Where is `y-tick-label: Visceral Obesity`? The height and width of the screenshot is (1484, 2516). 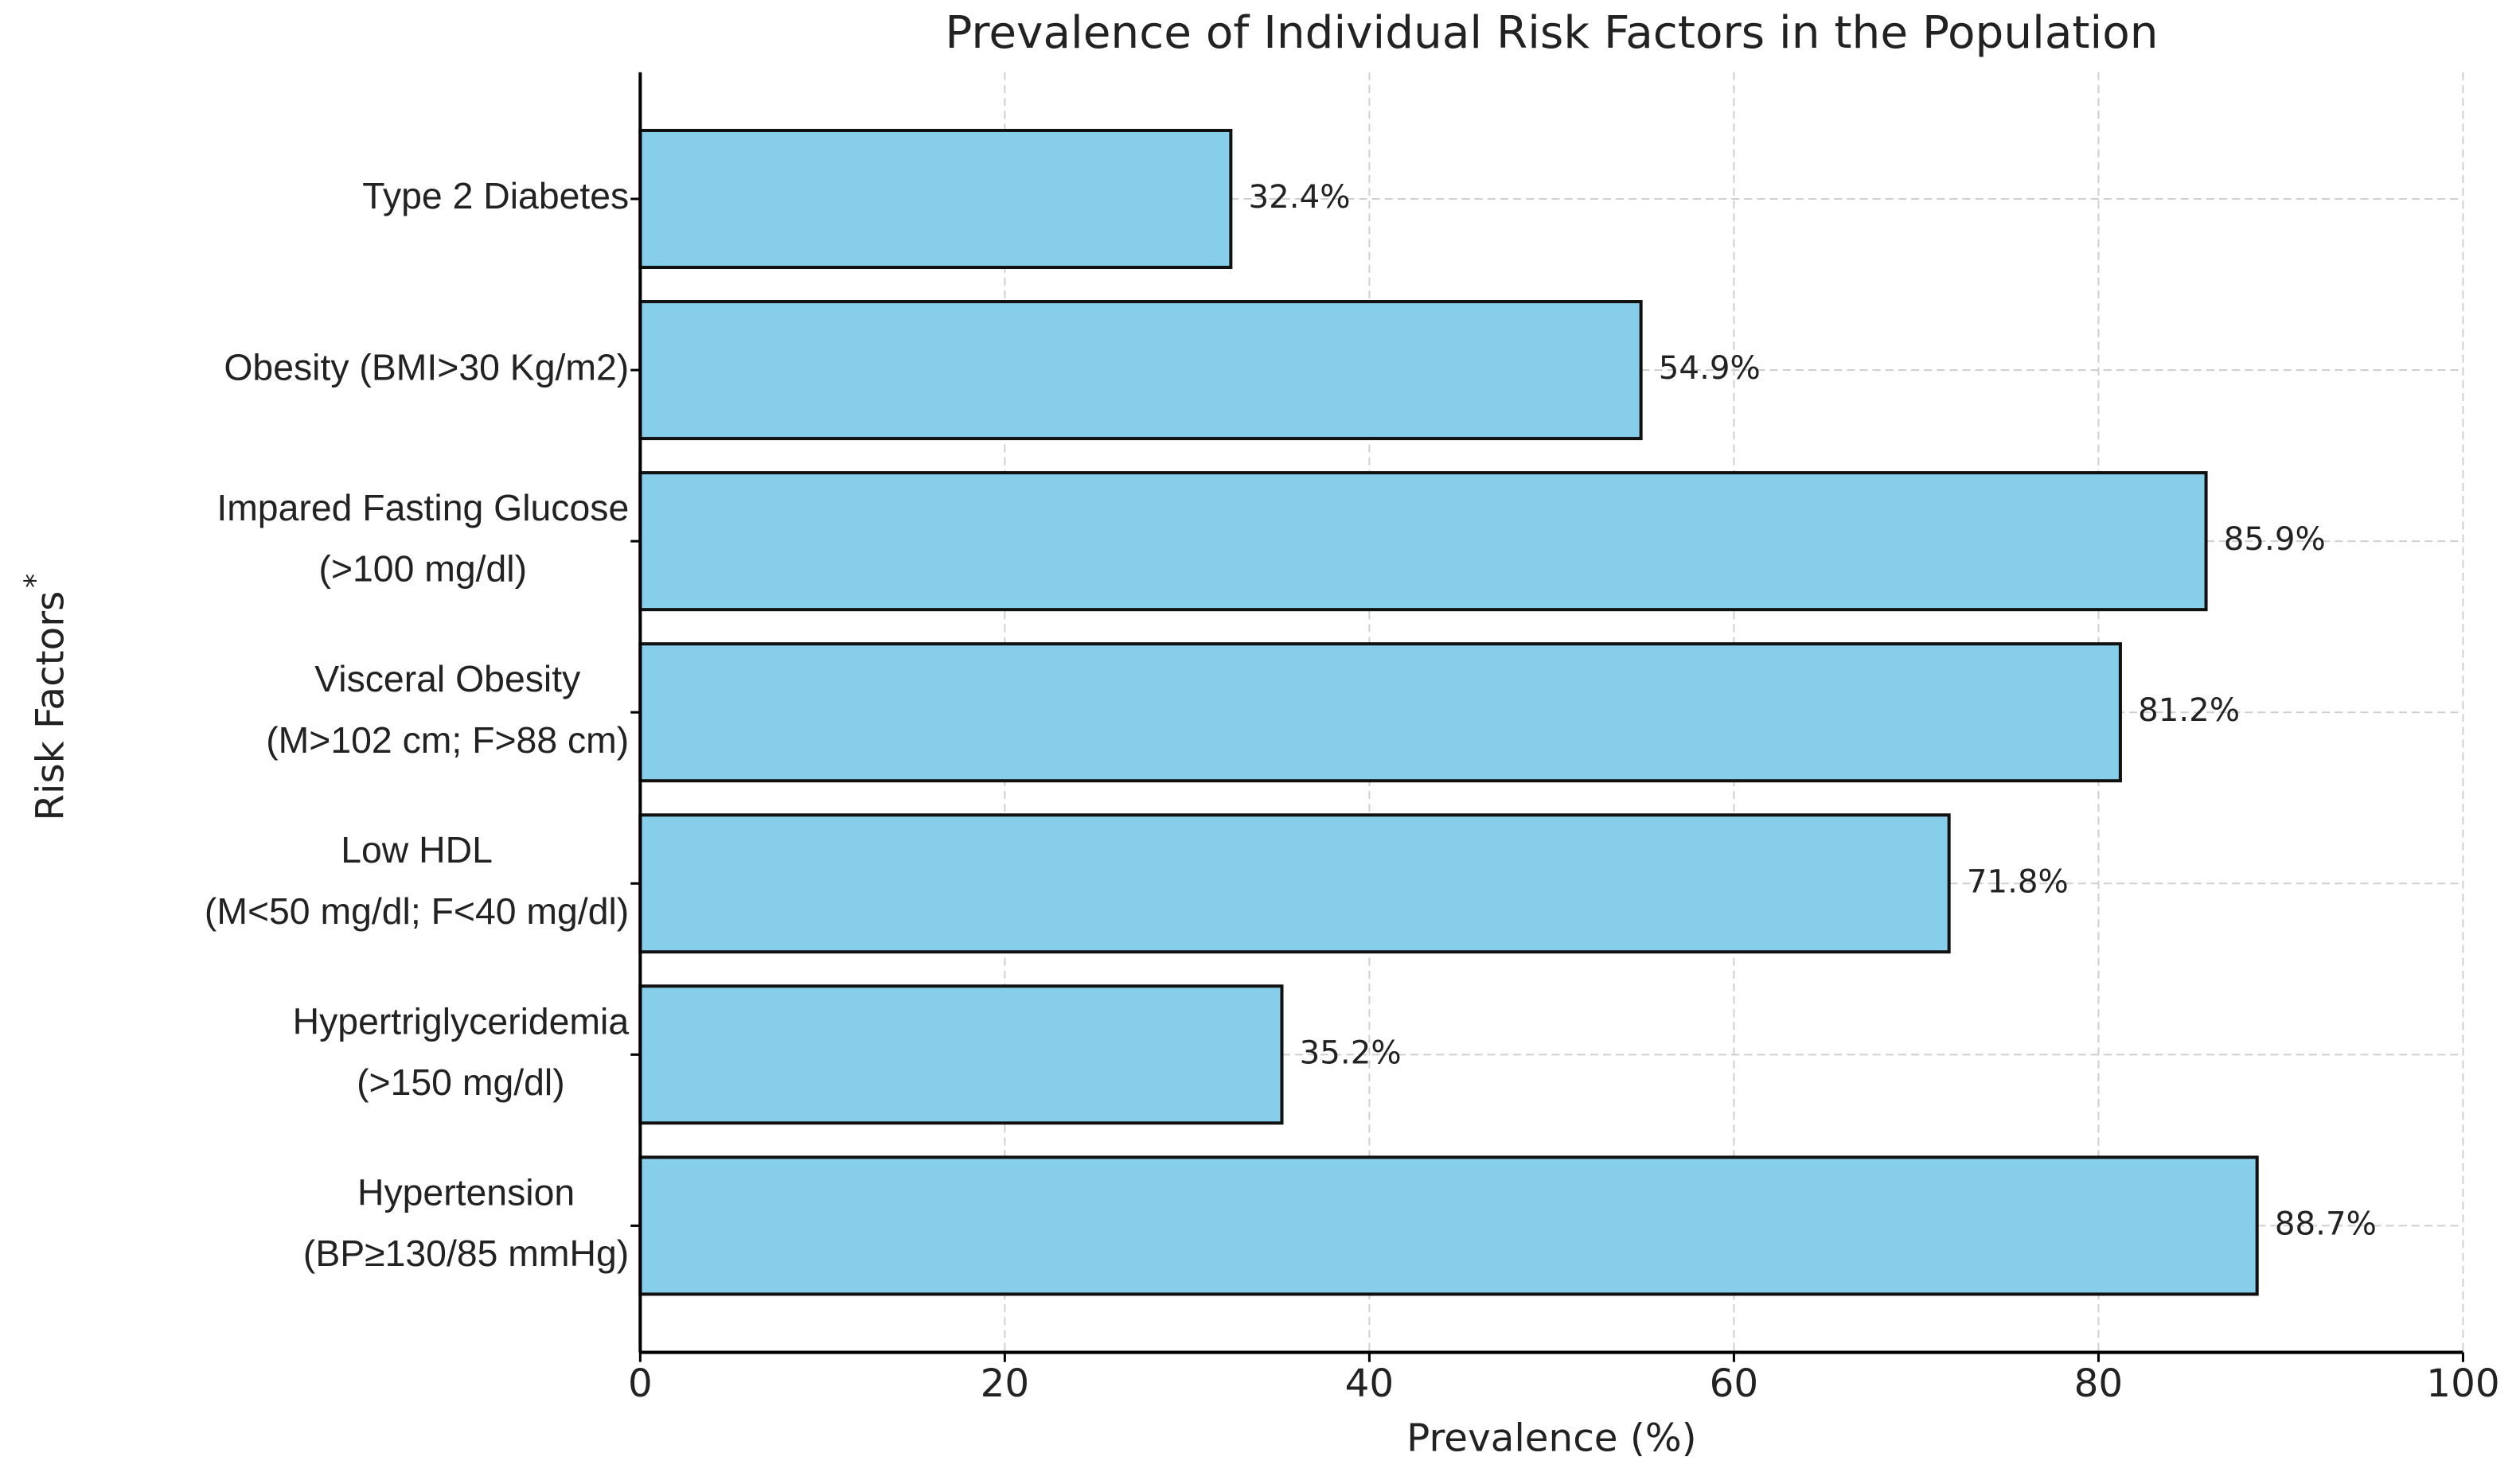 y-tick-label: Visceral Obesity is located at coordinates (447, 678).